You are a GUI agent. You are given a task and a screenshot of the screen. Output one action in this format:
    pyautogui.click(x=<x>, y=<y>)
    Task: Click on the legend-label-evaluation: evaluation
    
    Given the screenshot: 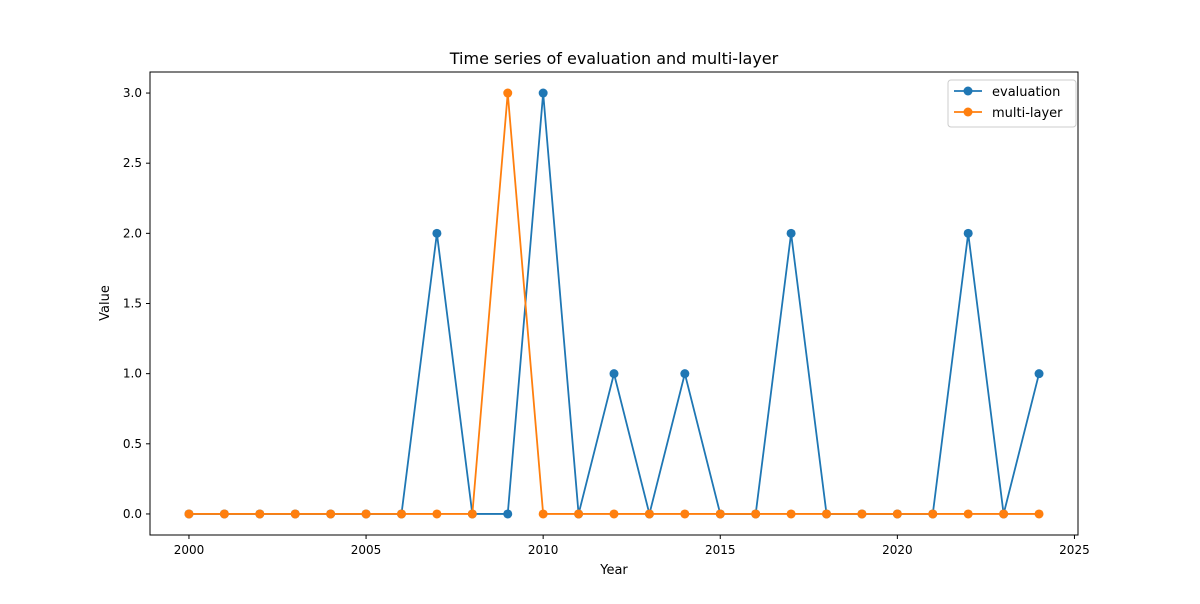 What is the action you would take?
    pyautogui.click(x=1026, y=92)
    